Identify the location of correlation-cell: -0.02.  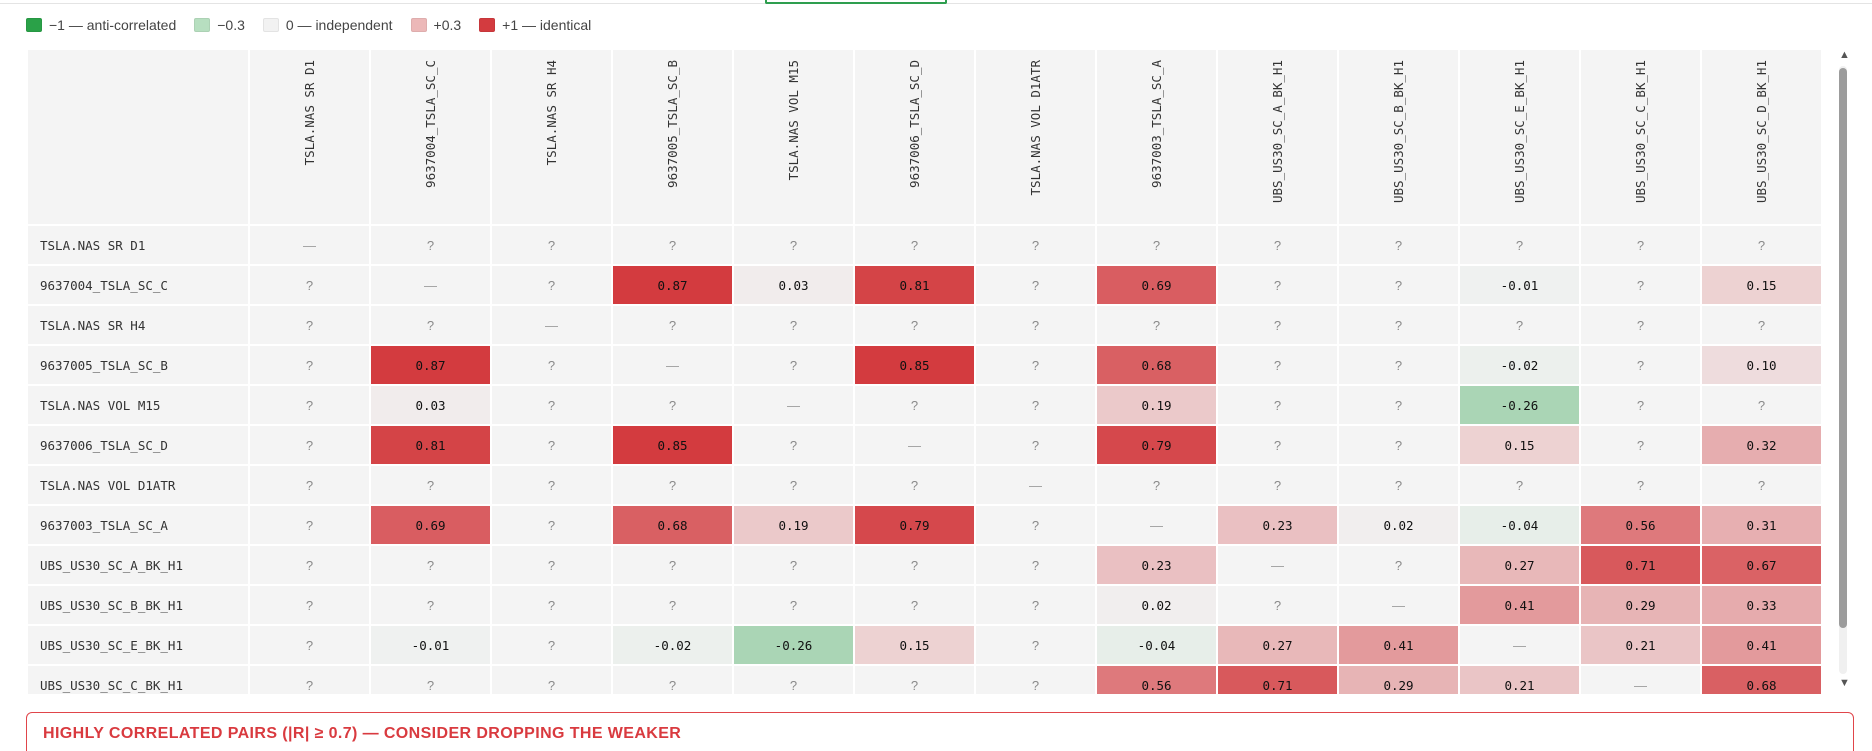
(672, 645).